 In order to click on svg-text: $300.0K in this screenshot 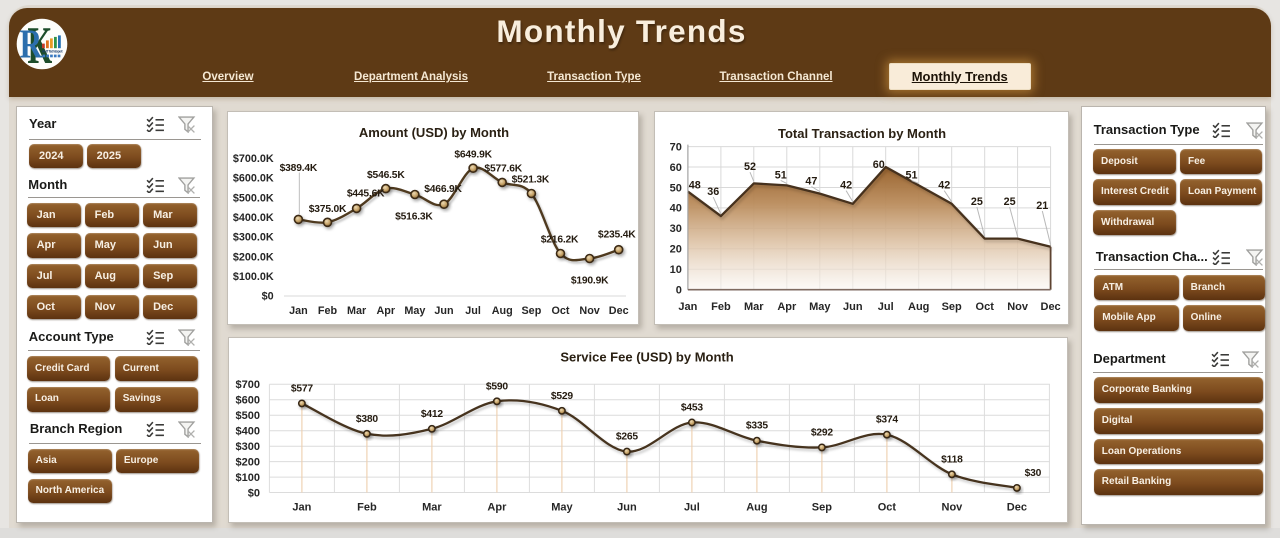, I will do `click(253, 238)`.